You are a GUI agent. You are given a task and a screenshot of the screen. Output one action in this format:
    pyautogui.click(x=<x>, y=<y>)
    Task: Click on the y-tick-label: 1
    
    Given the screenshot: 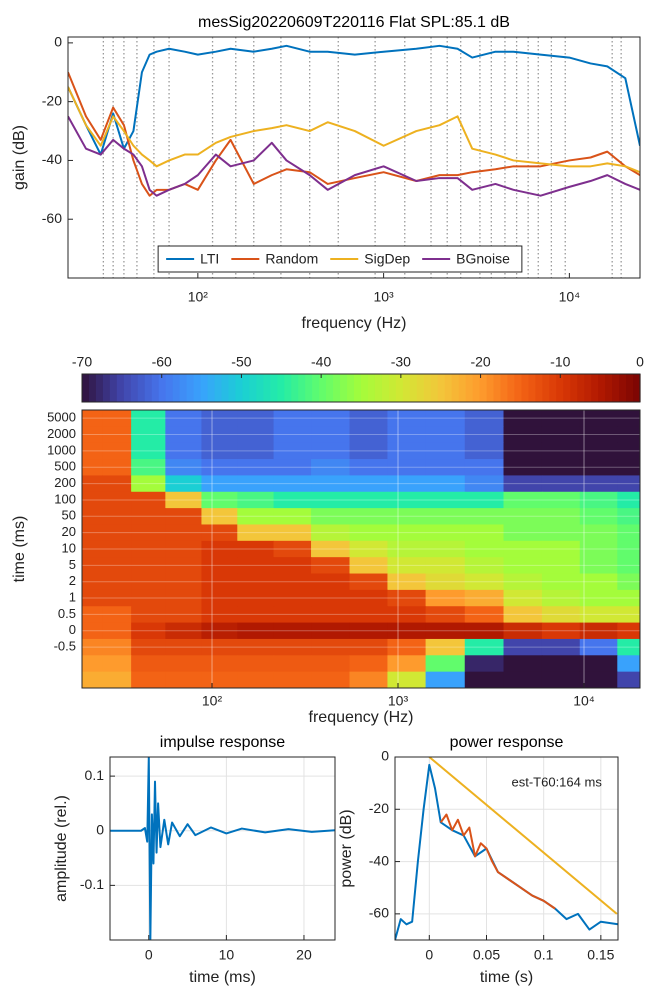 What is the action you would take?
    pyautogui.click(x=72, y=596)
    